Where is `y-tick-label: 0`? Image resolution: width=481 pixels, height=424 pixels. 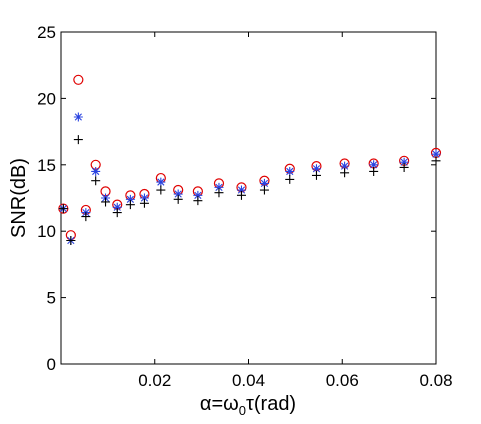
y-tick-label: 0 is located at coordinates (51, 364).